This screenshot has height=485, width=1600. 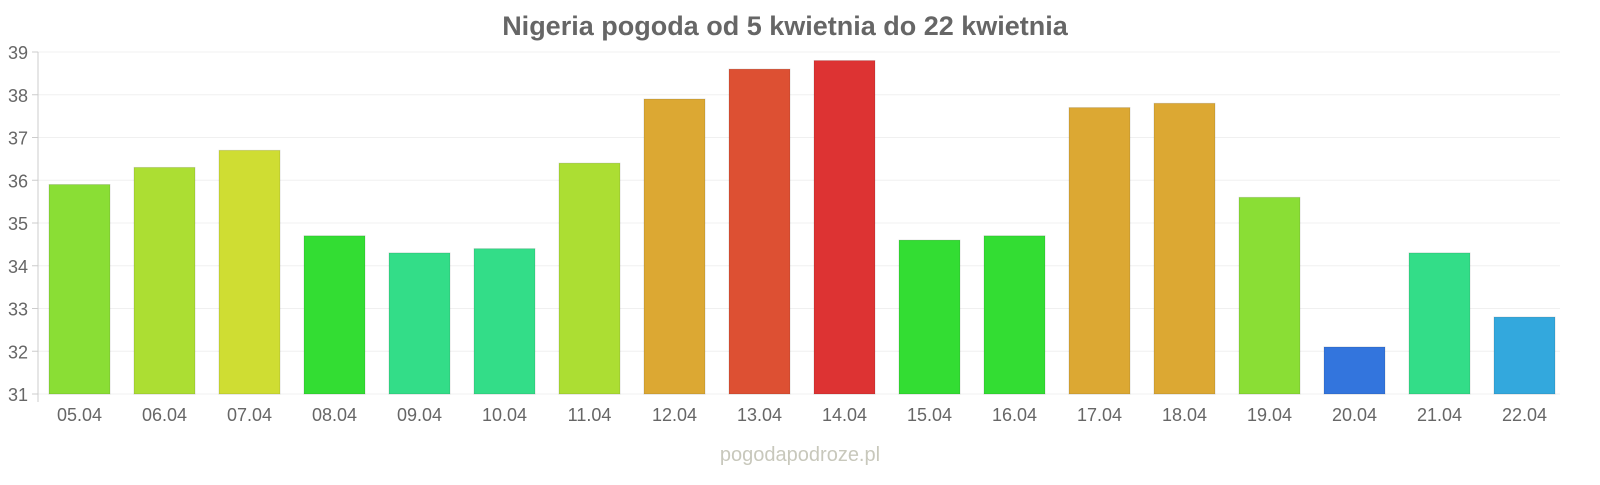 I want to click on x-tick-label: 14.04, so click(x=844, y=415).